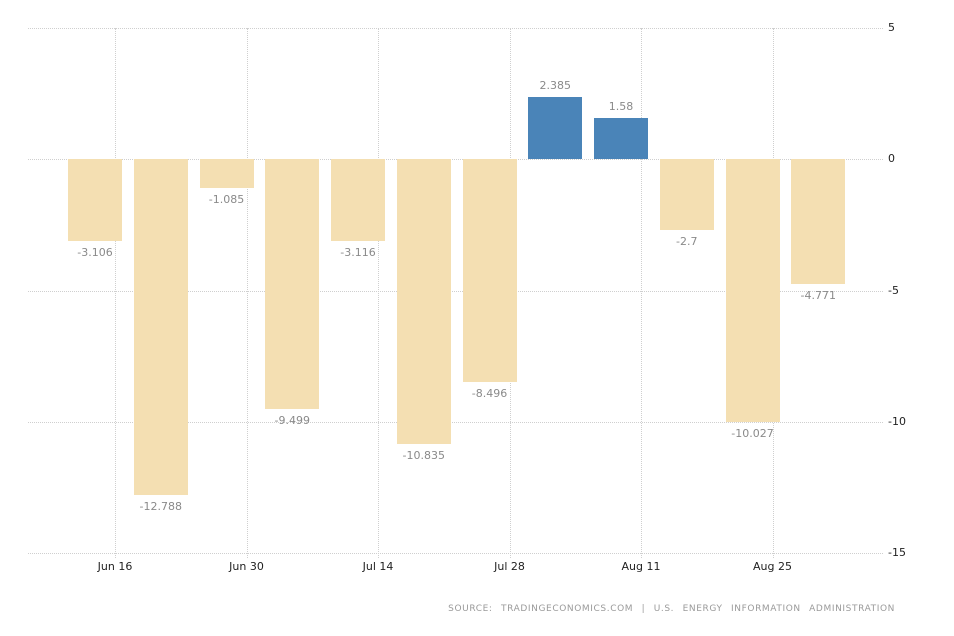  Describe the element at coordinates (818, 296) in the screenshot. I see `bar-value-label: -4.771` at that location.